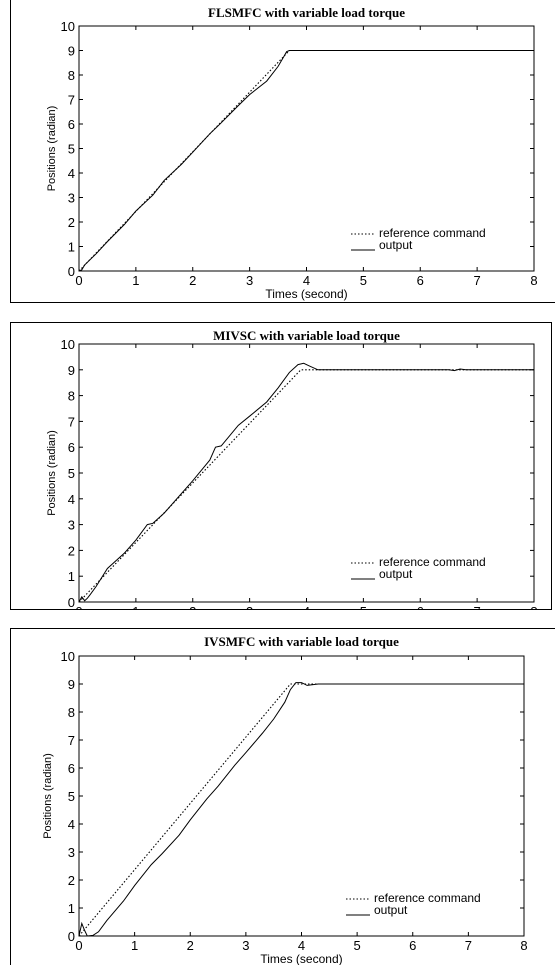 This screenshot has width=556, height=965. What do you see at coordinates (301, 641) in the screenshot?
I see `chart-title: IVSMFC with variable load torque` at bounding box center [301, 641].